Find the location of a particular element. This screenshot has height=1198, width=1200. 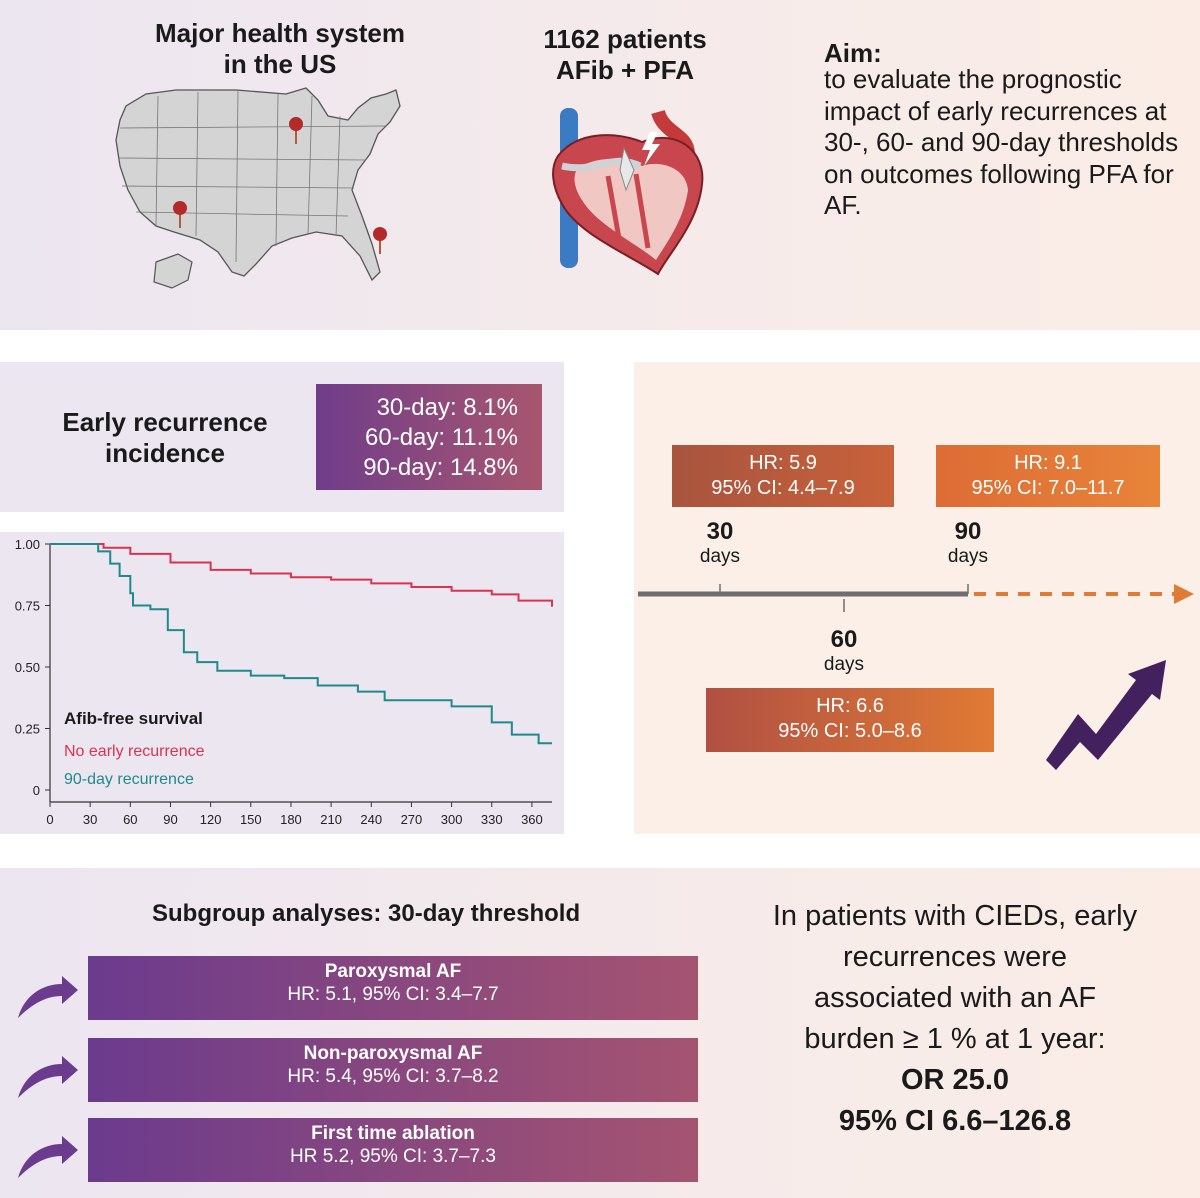

x-tick-label: 300 is located at coordinates (452, 819).